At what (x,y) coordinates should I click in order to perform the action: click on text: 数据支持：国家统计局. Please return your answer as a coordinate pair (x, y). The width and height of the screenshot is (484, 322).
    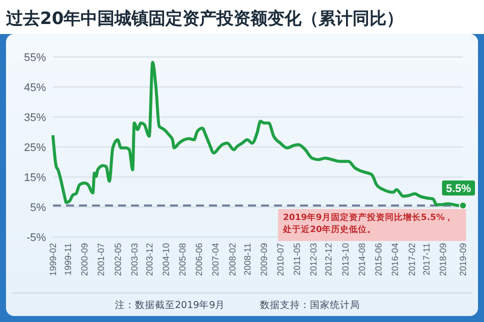
    Looking at the image, I should click on (310, 305).